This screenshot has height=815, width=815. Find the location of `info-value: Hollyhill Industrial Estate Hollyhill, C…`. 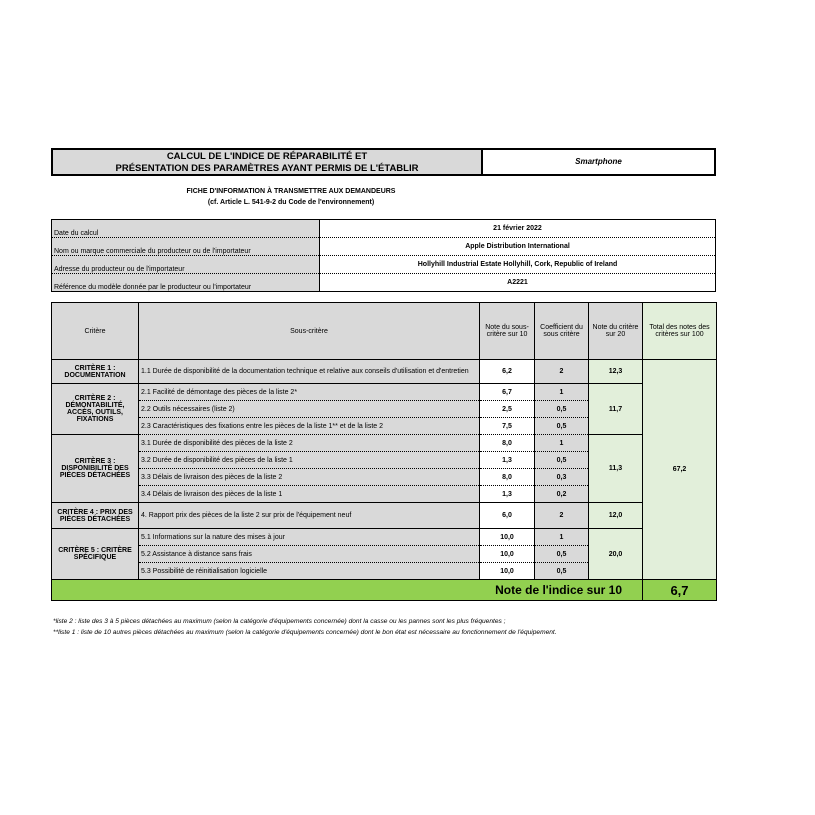

info-value: Hollyhill Industrial Estate Hollyhill, C… is located at coordinates (517, 264).